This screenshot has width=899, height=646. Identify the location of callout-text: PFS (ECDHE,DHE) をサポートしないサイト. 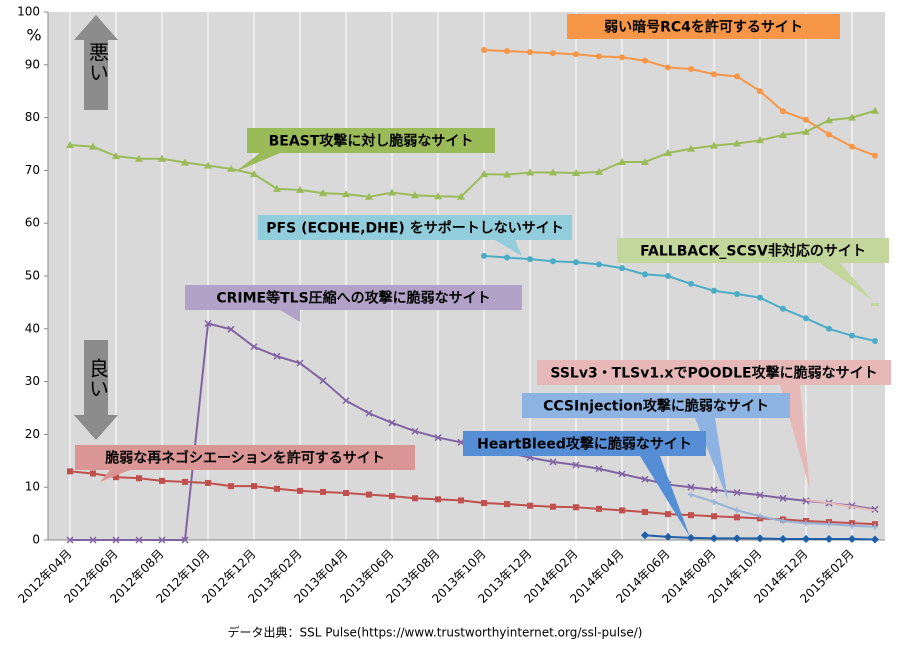
(414, 228).